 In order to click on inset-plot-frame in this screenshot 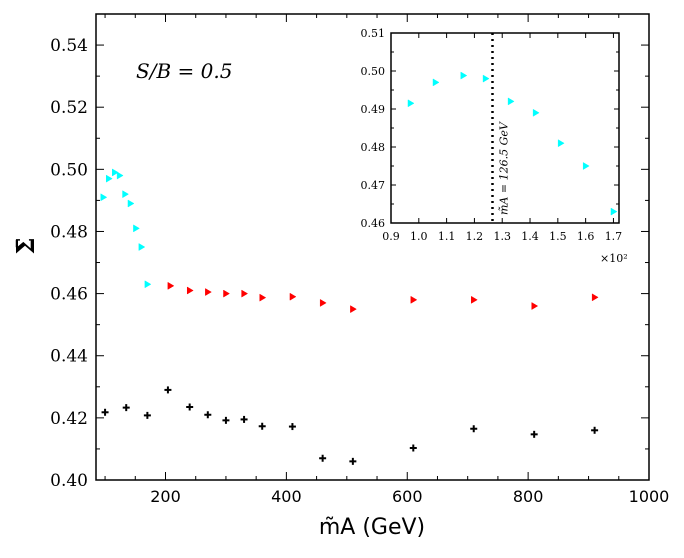, I will do `click(505, 128)`.